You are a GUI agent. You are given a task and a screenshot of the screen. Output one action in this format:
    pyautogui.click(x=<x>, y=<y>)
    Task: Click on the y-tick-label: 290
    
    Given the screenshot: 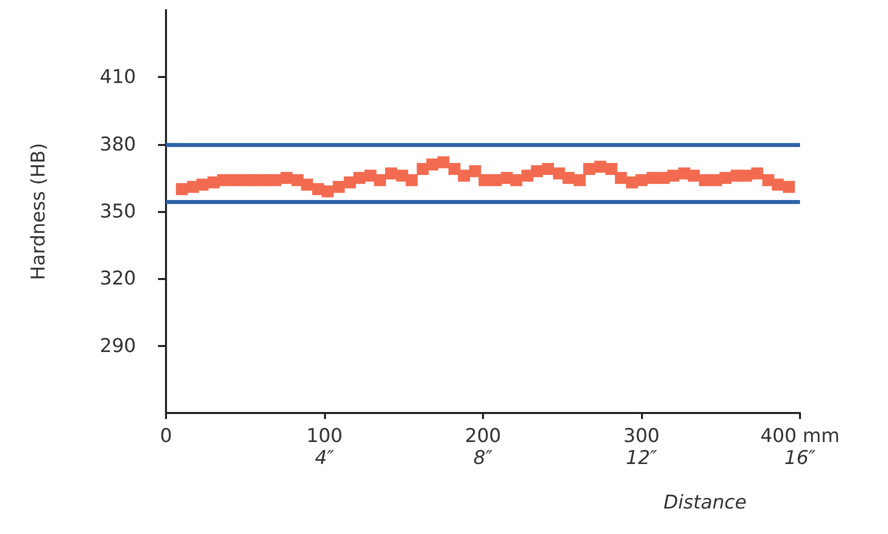 What is the action you would take?
    pyautogui.click(x=118, y=345)
    